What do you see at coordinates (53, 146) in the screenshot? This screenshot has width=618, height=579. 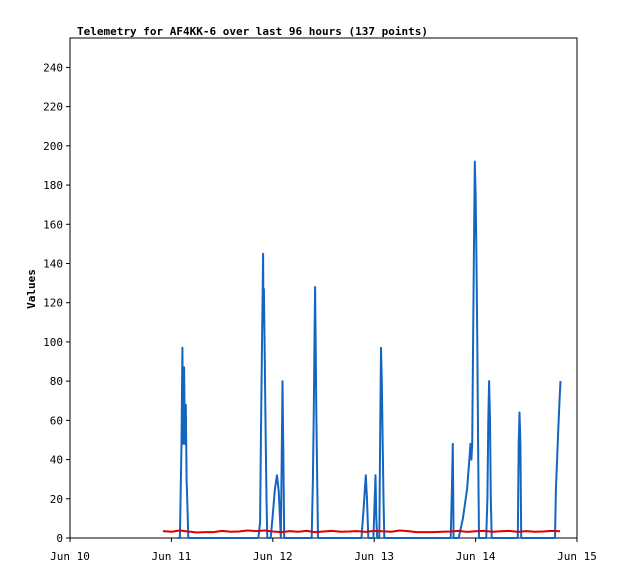 I see `y-tick-label: 200` at bounding box center [53, 146].